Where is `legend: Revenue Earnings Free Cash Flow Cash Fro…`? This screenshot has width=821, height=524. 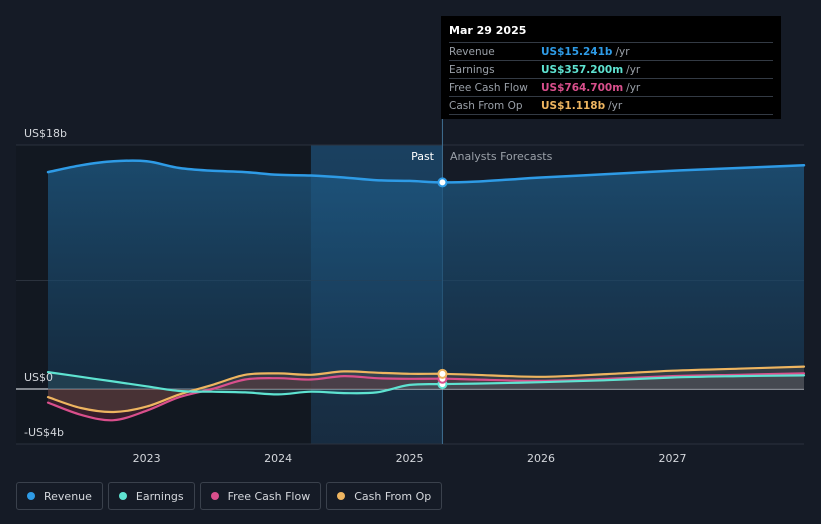
legend: Revenue Earnings Free Cash Flow Cash Fro… is located at coordinates (229, 496).